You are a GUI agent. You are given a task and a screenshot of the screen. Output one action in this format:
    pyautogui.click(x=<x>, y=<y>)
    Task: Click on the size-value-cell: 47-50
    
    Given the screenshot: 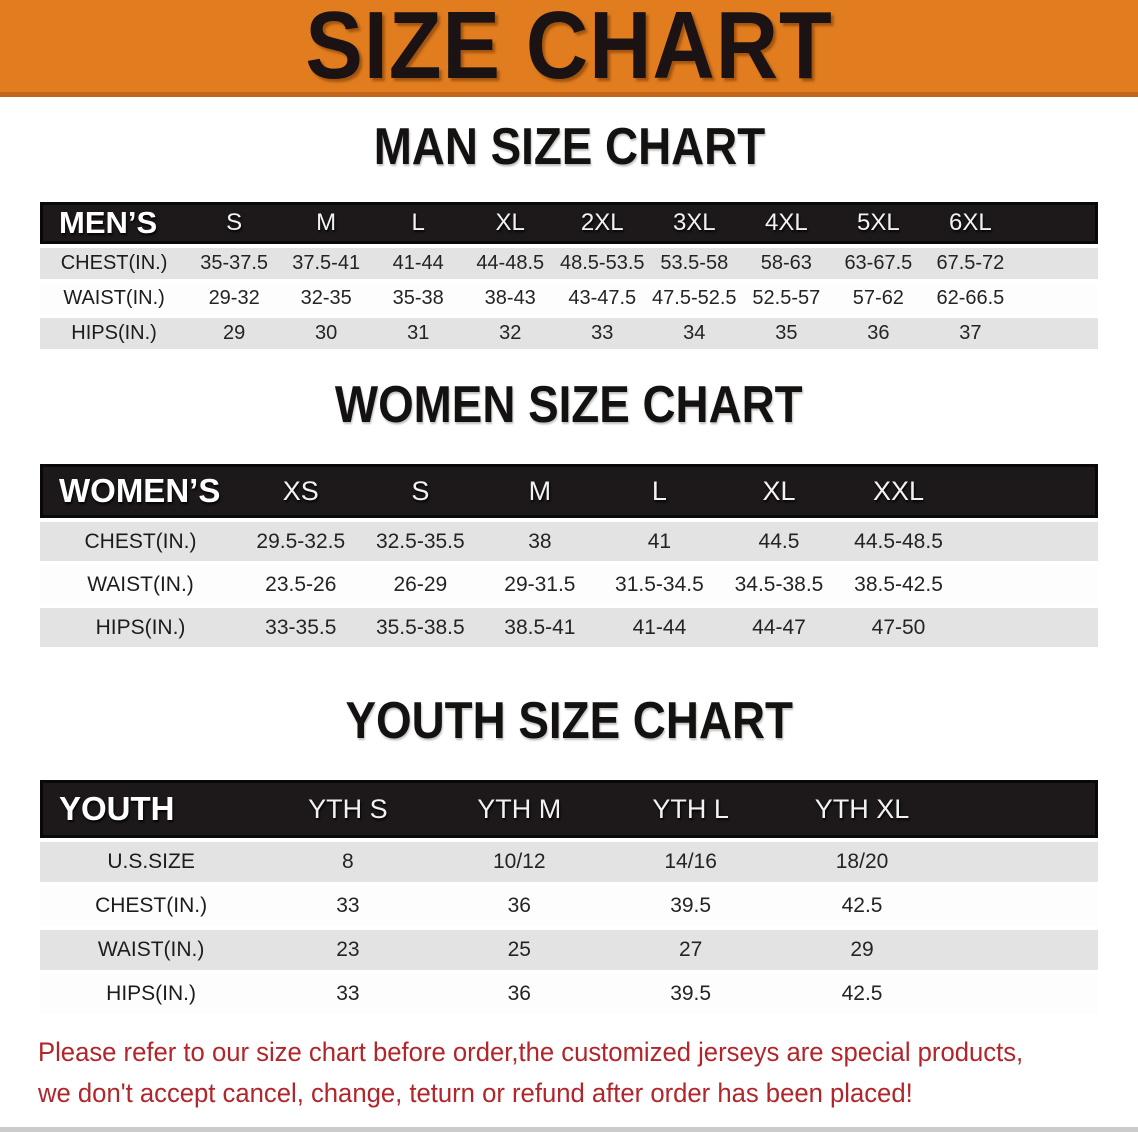 What is the action you would take?
    pyautogui.click(x=898, y=627)
    